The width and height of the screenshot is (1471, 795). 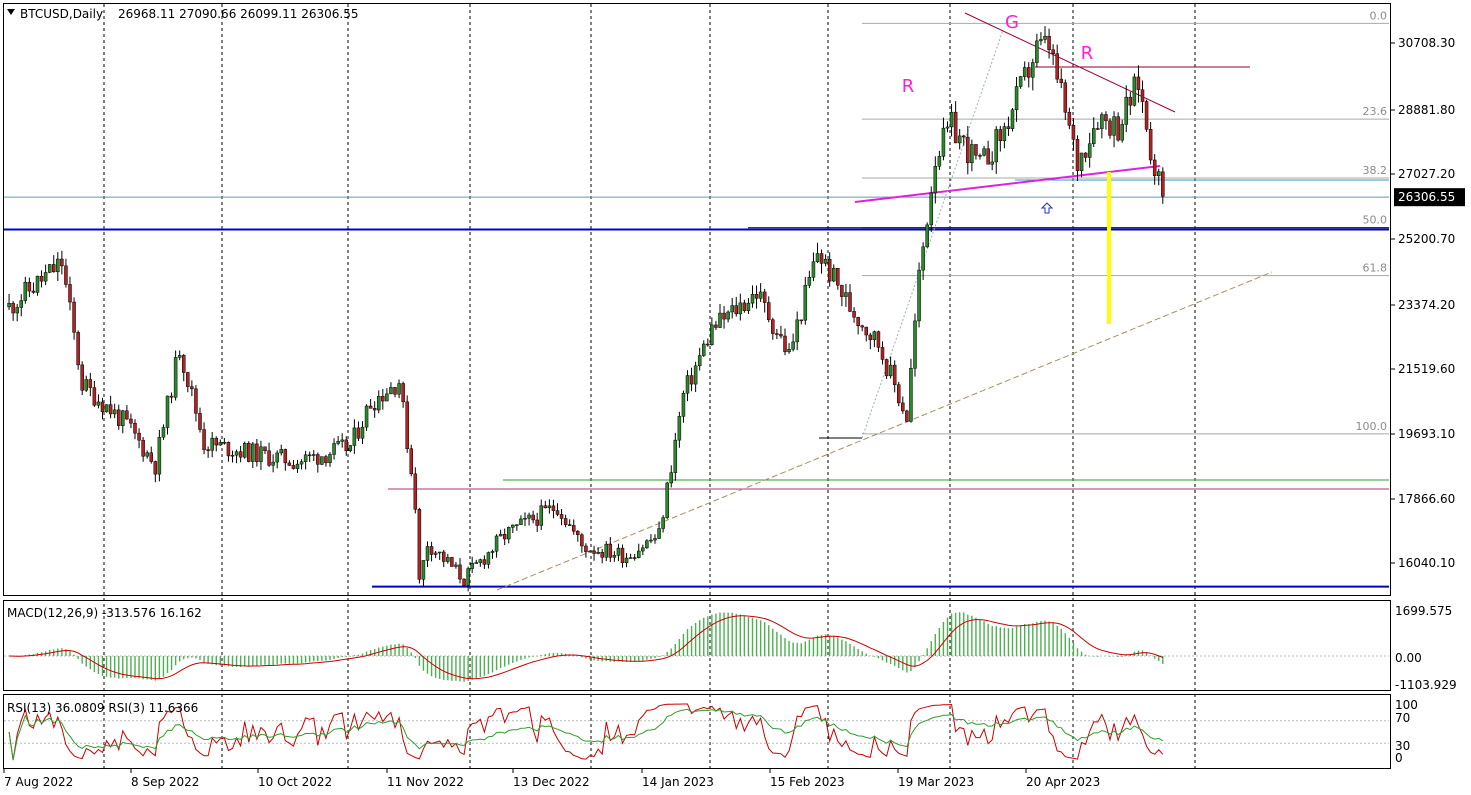 I want to click on macd-pane-frame, so click(x=697, y=645).